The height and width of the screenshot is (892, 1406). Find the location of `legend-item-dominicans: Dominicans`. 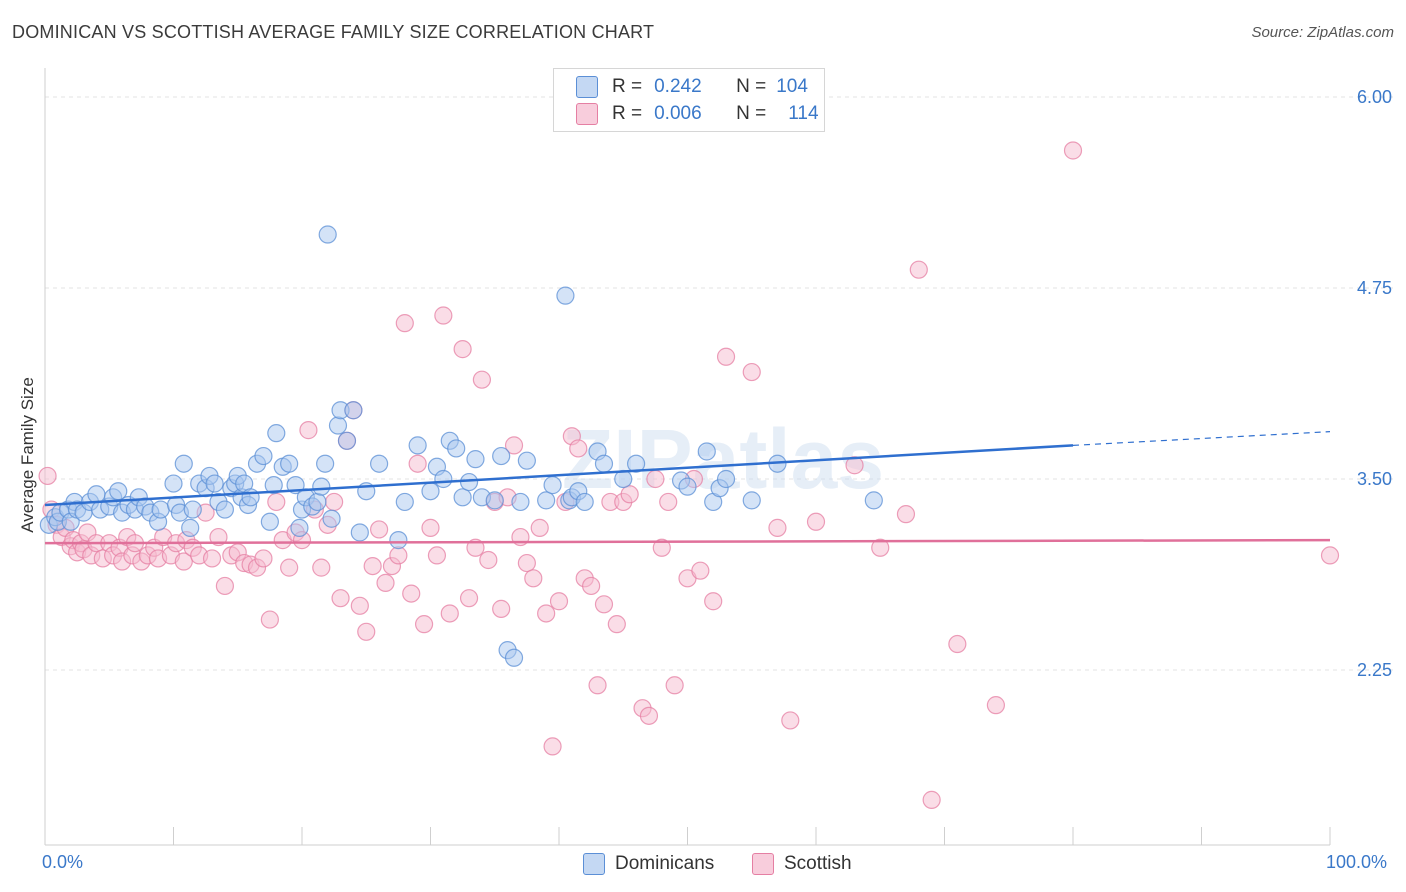

legend-item-dominicans: Dominicans is located at coordinates (648, 864).